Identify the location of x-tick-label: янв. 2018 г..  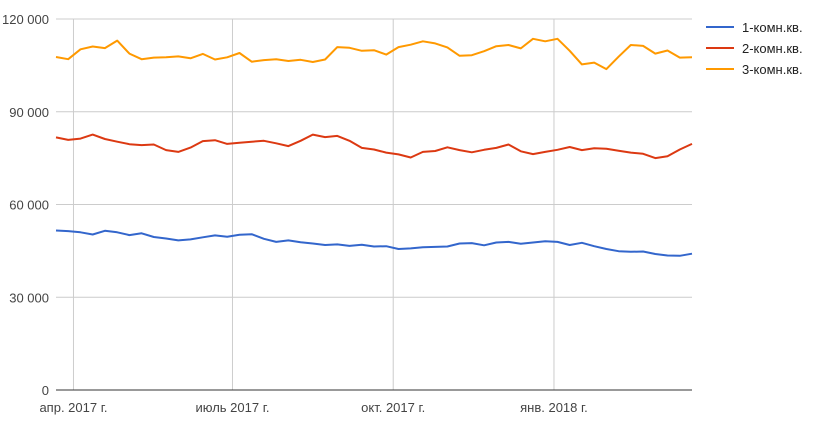
(554, 407).